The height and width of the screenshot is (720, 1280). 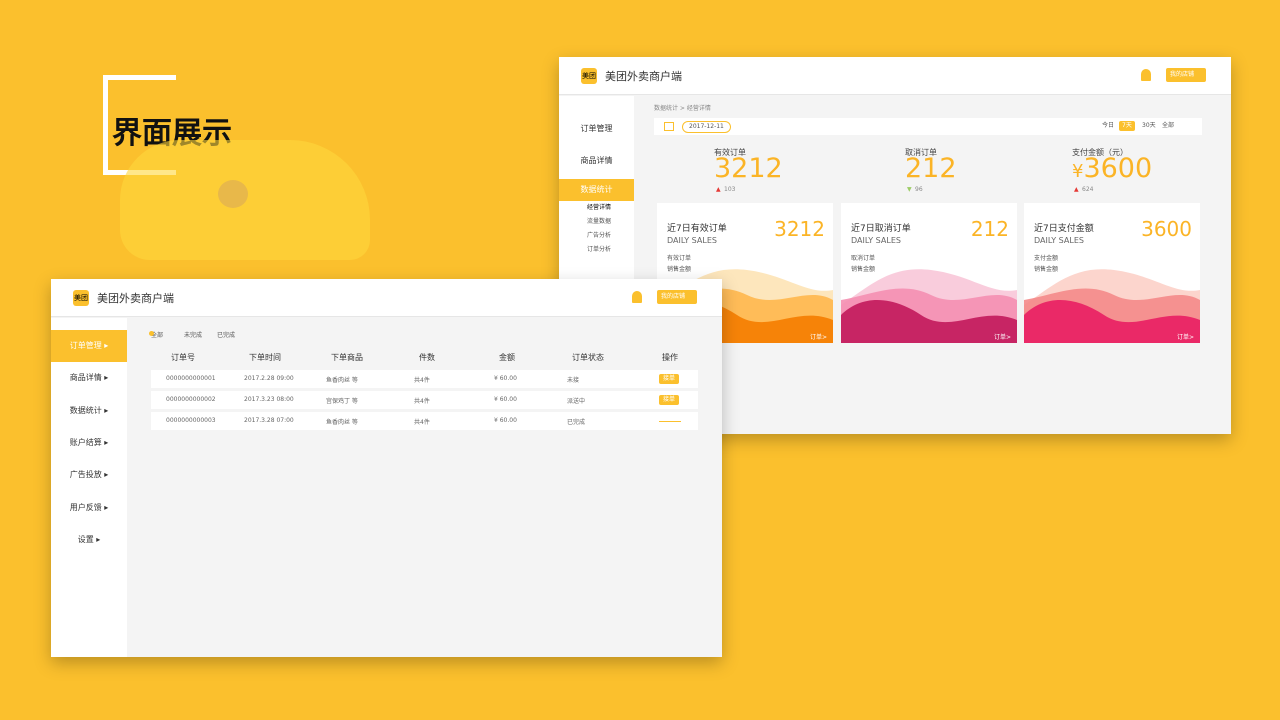 What do you see at coordinates (157, 335) in the screenshot?
I see `filter-option: 全部` at bounding box center [157, 335].